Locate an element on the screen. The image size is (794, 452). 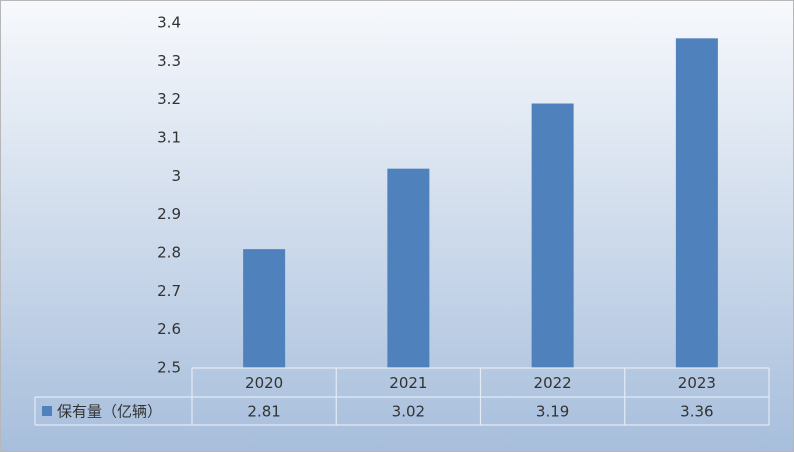
legend-label: 保有量（亿辆） is located at coordinates (109, 412).